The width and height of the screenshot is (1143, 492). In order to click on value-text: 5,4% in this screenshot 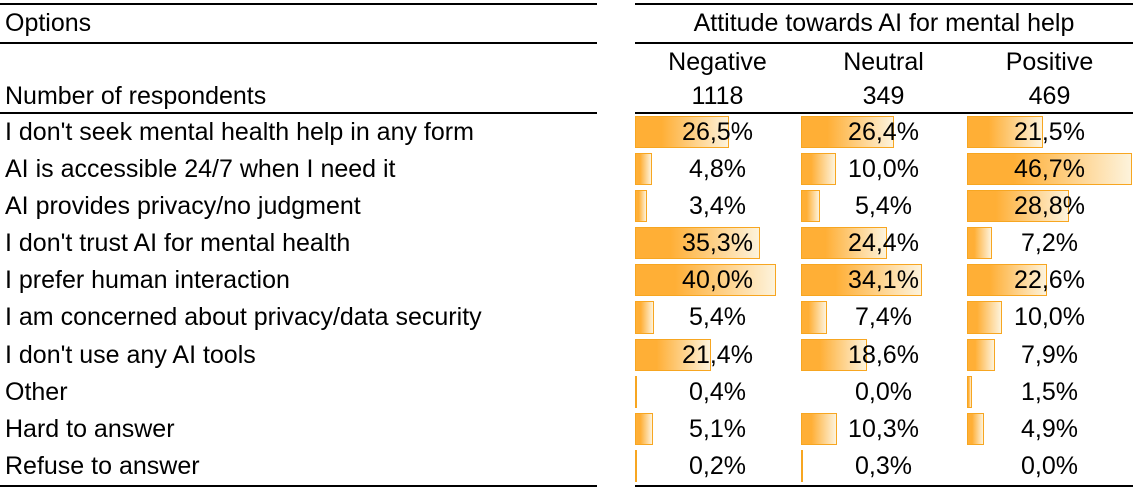, I will do `click(883, 206)`.